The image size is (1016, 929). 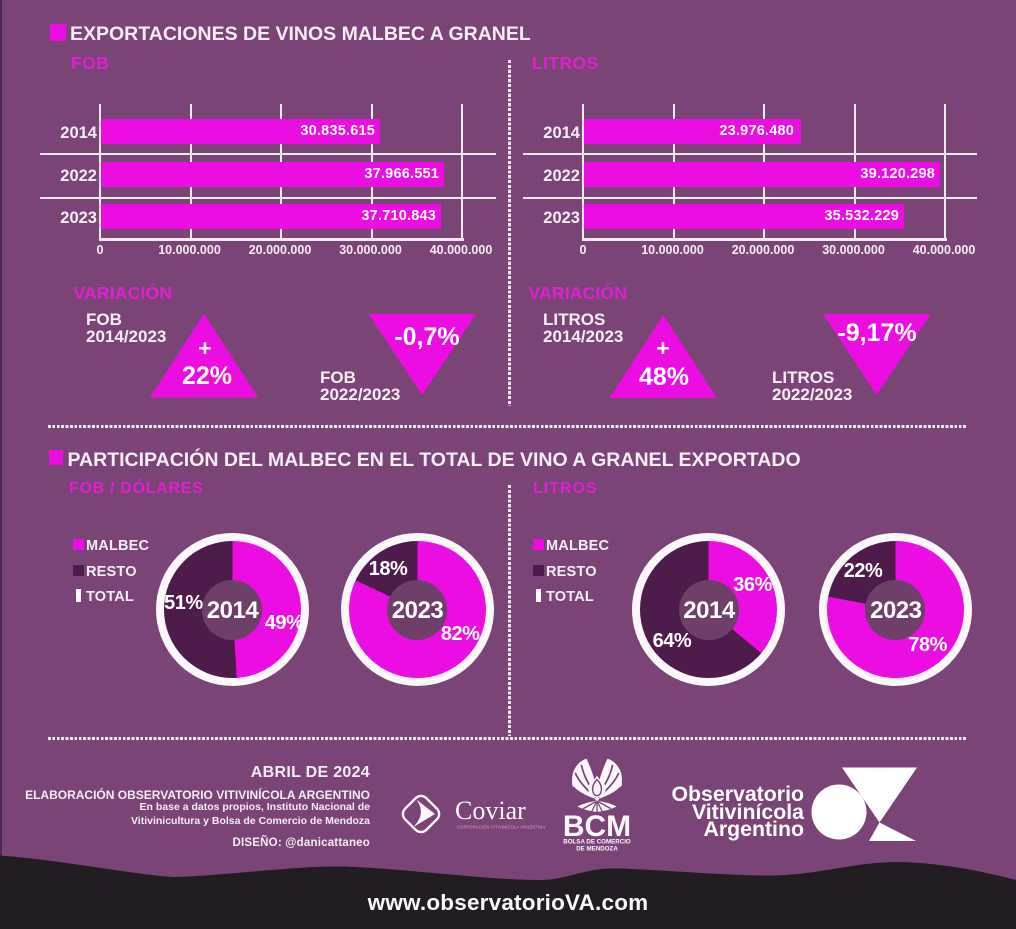 I want to click on svg-text: BCM, so click(x=597, y=826).